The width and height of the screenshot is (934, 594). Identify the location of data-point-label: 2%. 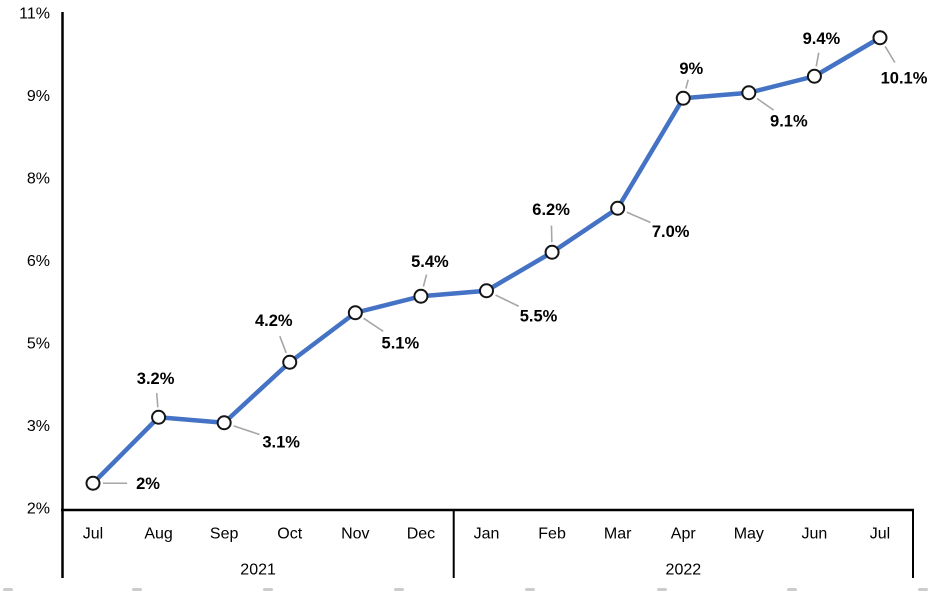
(148, 484).